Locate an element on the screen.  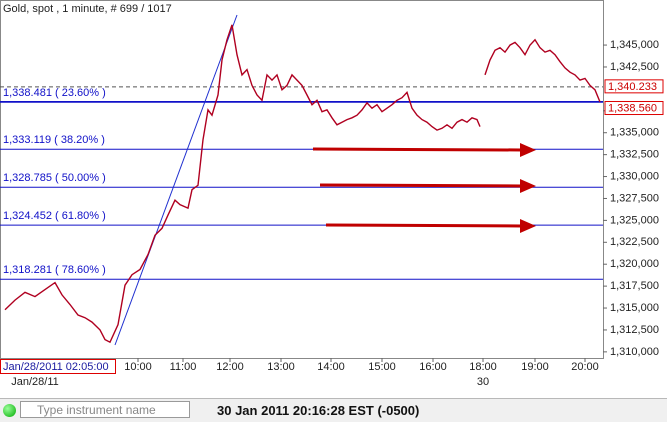
connection-indicator is located at coordinates (9, 410).